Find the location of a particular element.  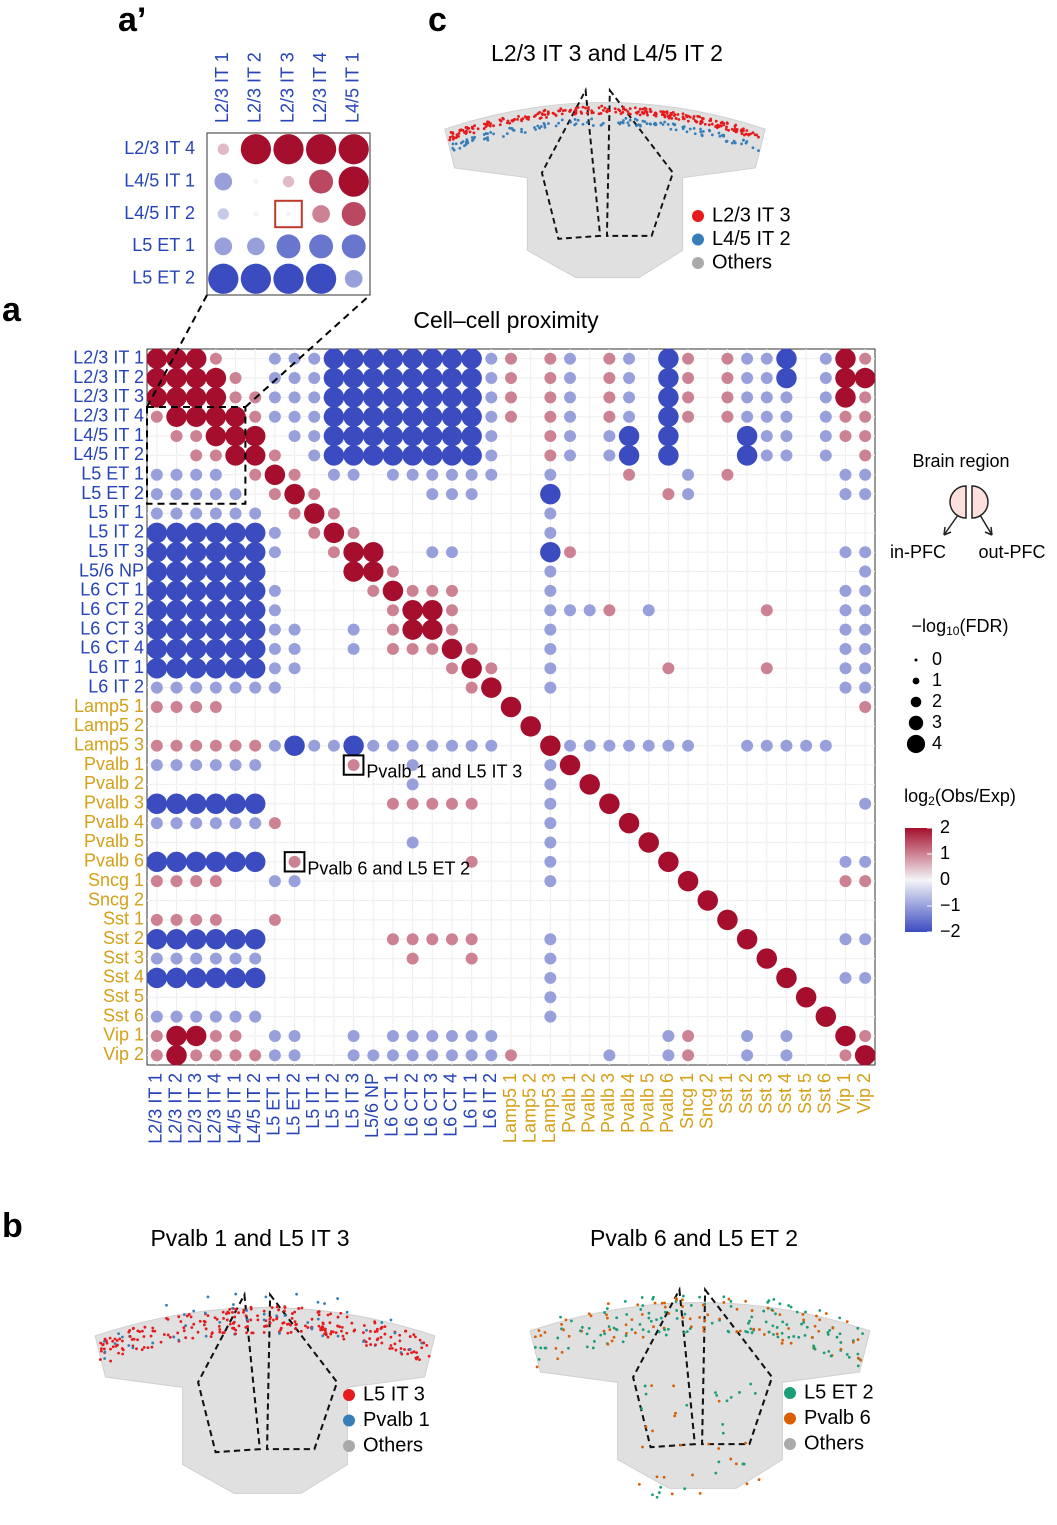

column-label: L2/3 IT 1 is located at coordinates (156, 1108).